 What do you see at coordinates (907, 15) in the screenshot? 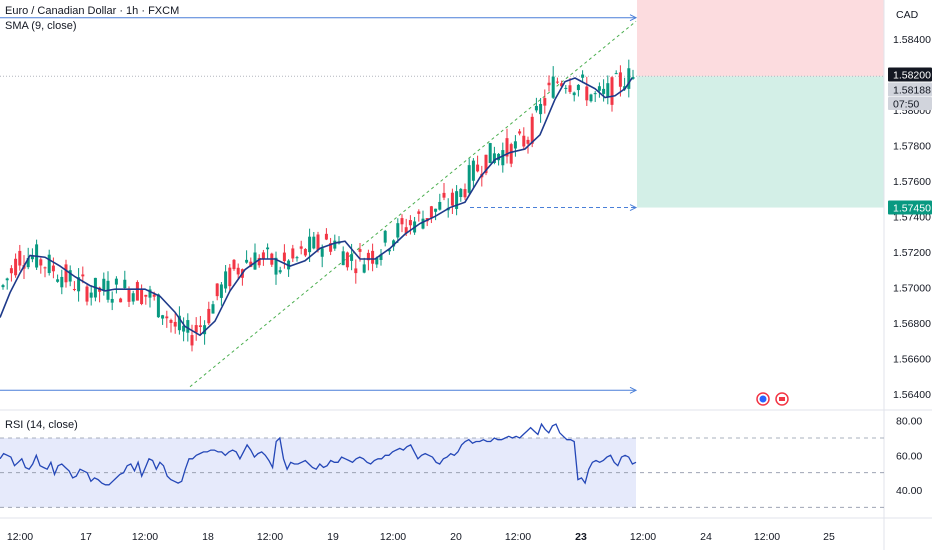
I see `currency-label: CAD` at bounding box center [907, 15].